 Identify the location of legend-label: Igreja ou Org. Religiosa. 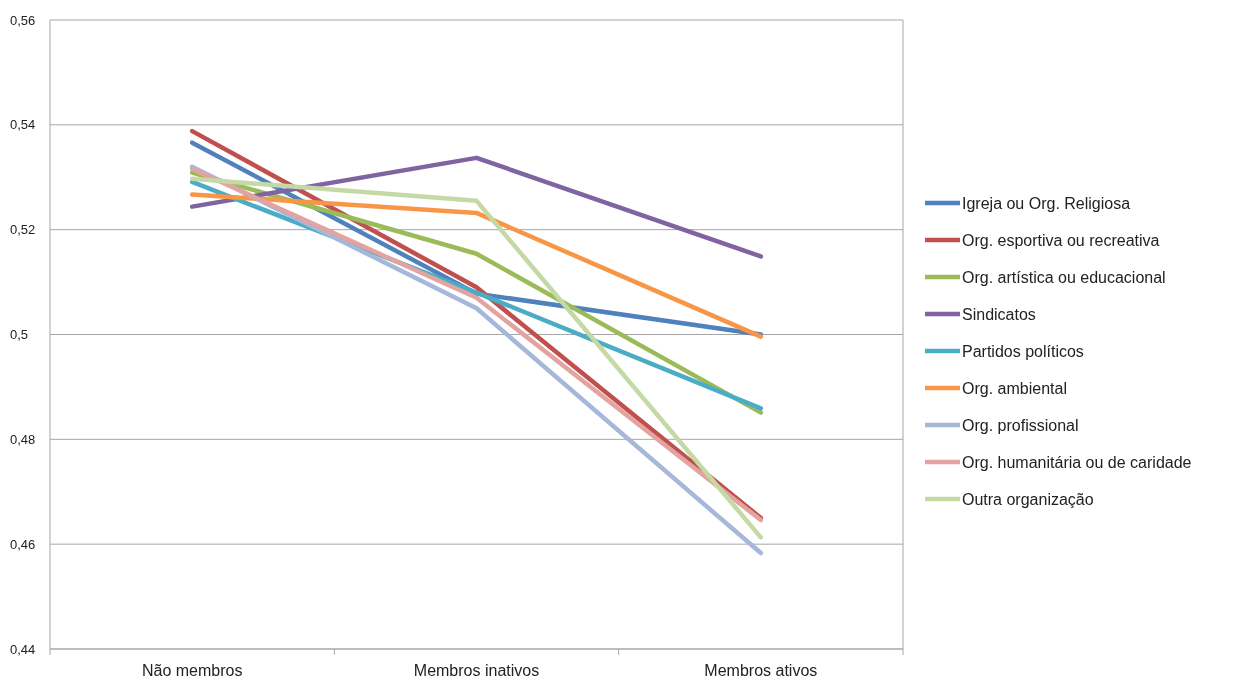
(1046, 203).